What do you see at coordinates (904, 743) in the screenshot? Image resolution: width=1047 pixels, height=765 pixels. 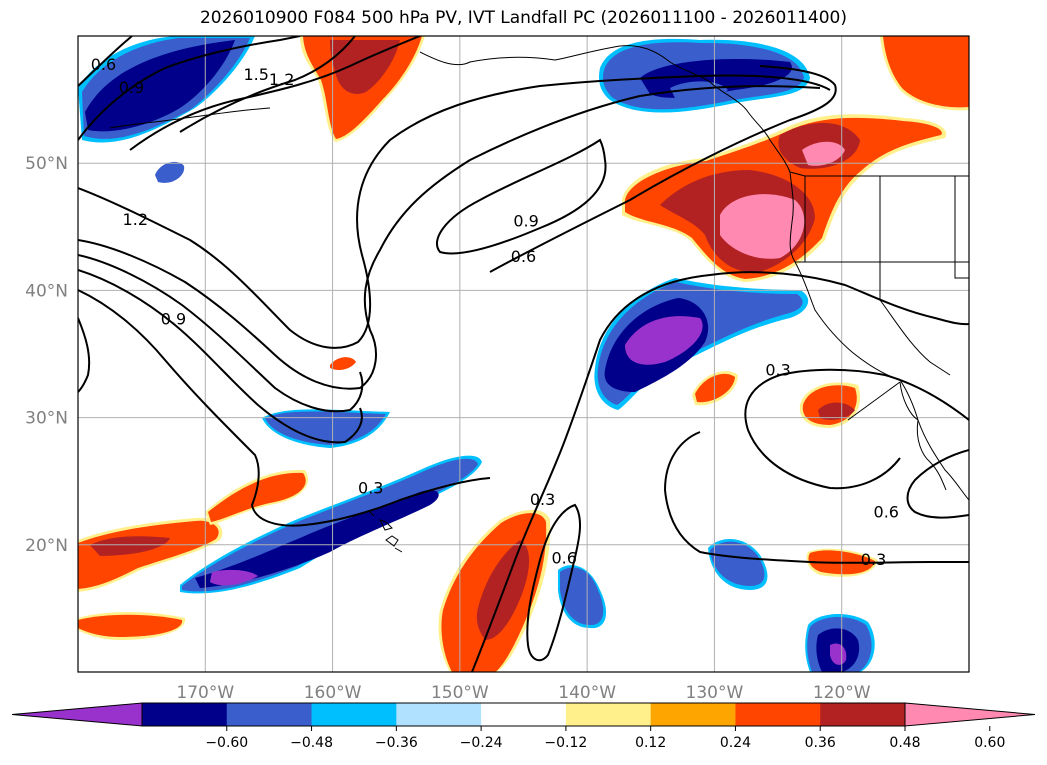 I see `colorbar-tick-label: 0.48` at bounding box center [904, 743].